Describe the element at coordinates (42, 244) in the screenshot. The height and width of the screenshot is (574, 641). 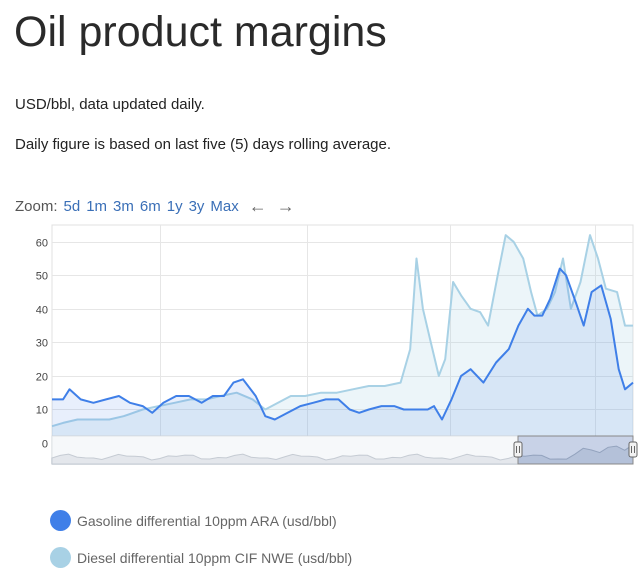
I see `y-tick-label: 60` at that location.